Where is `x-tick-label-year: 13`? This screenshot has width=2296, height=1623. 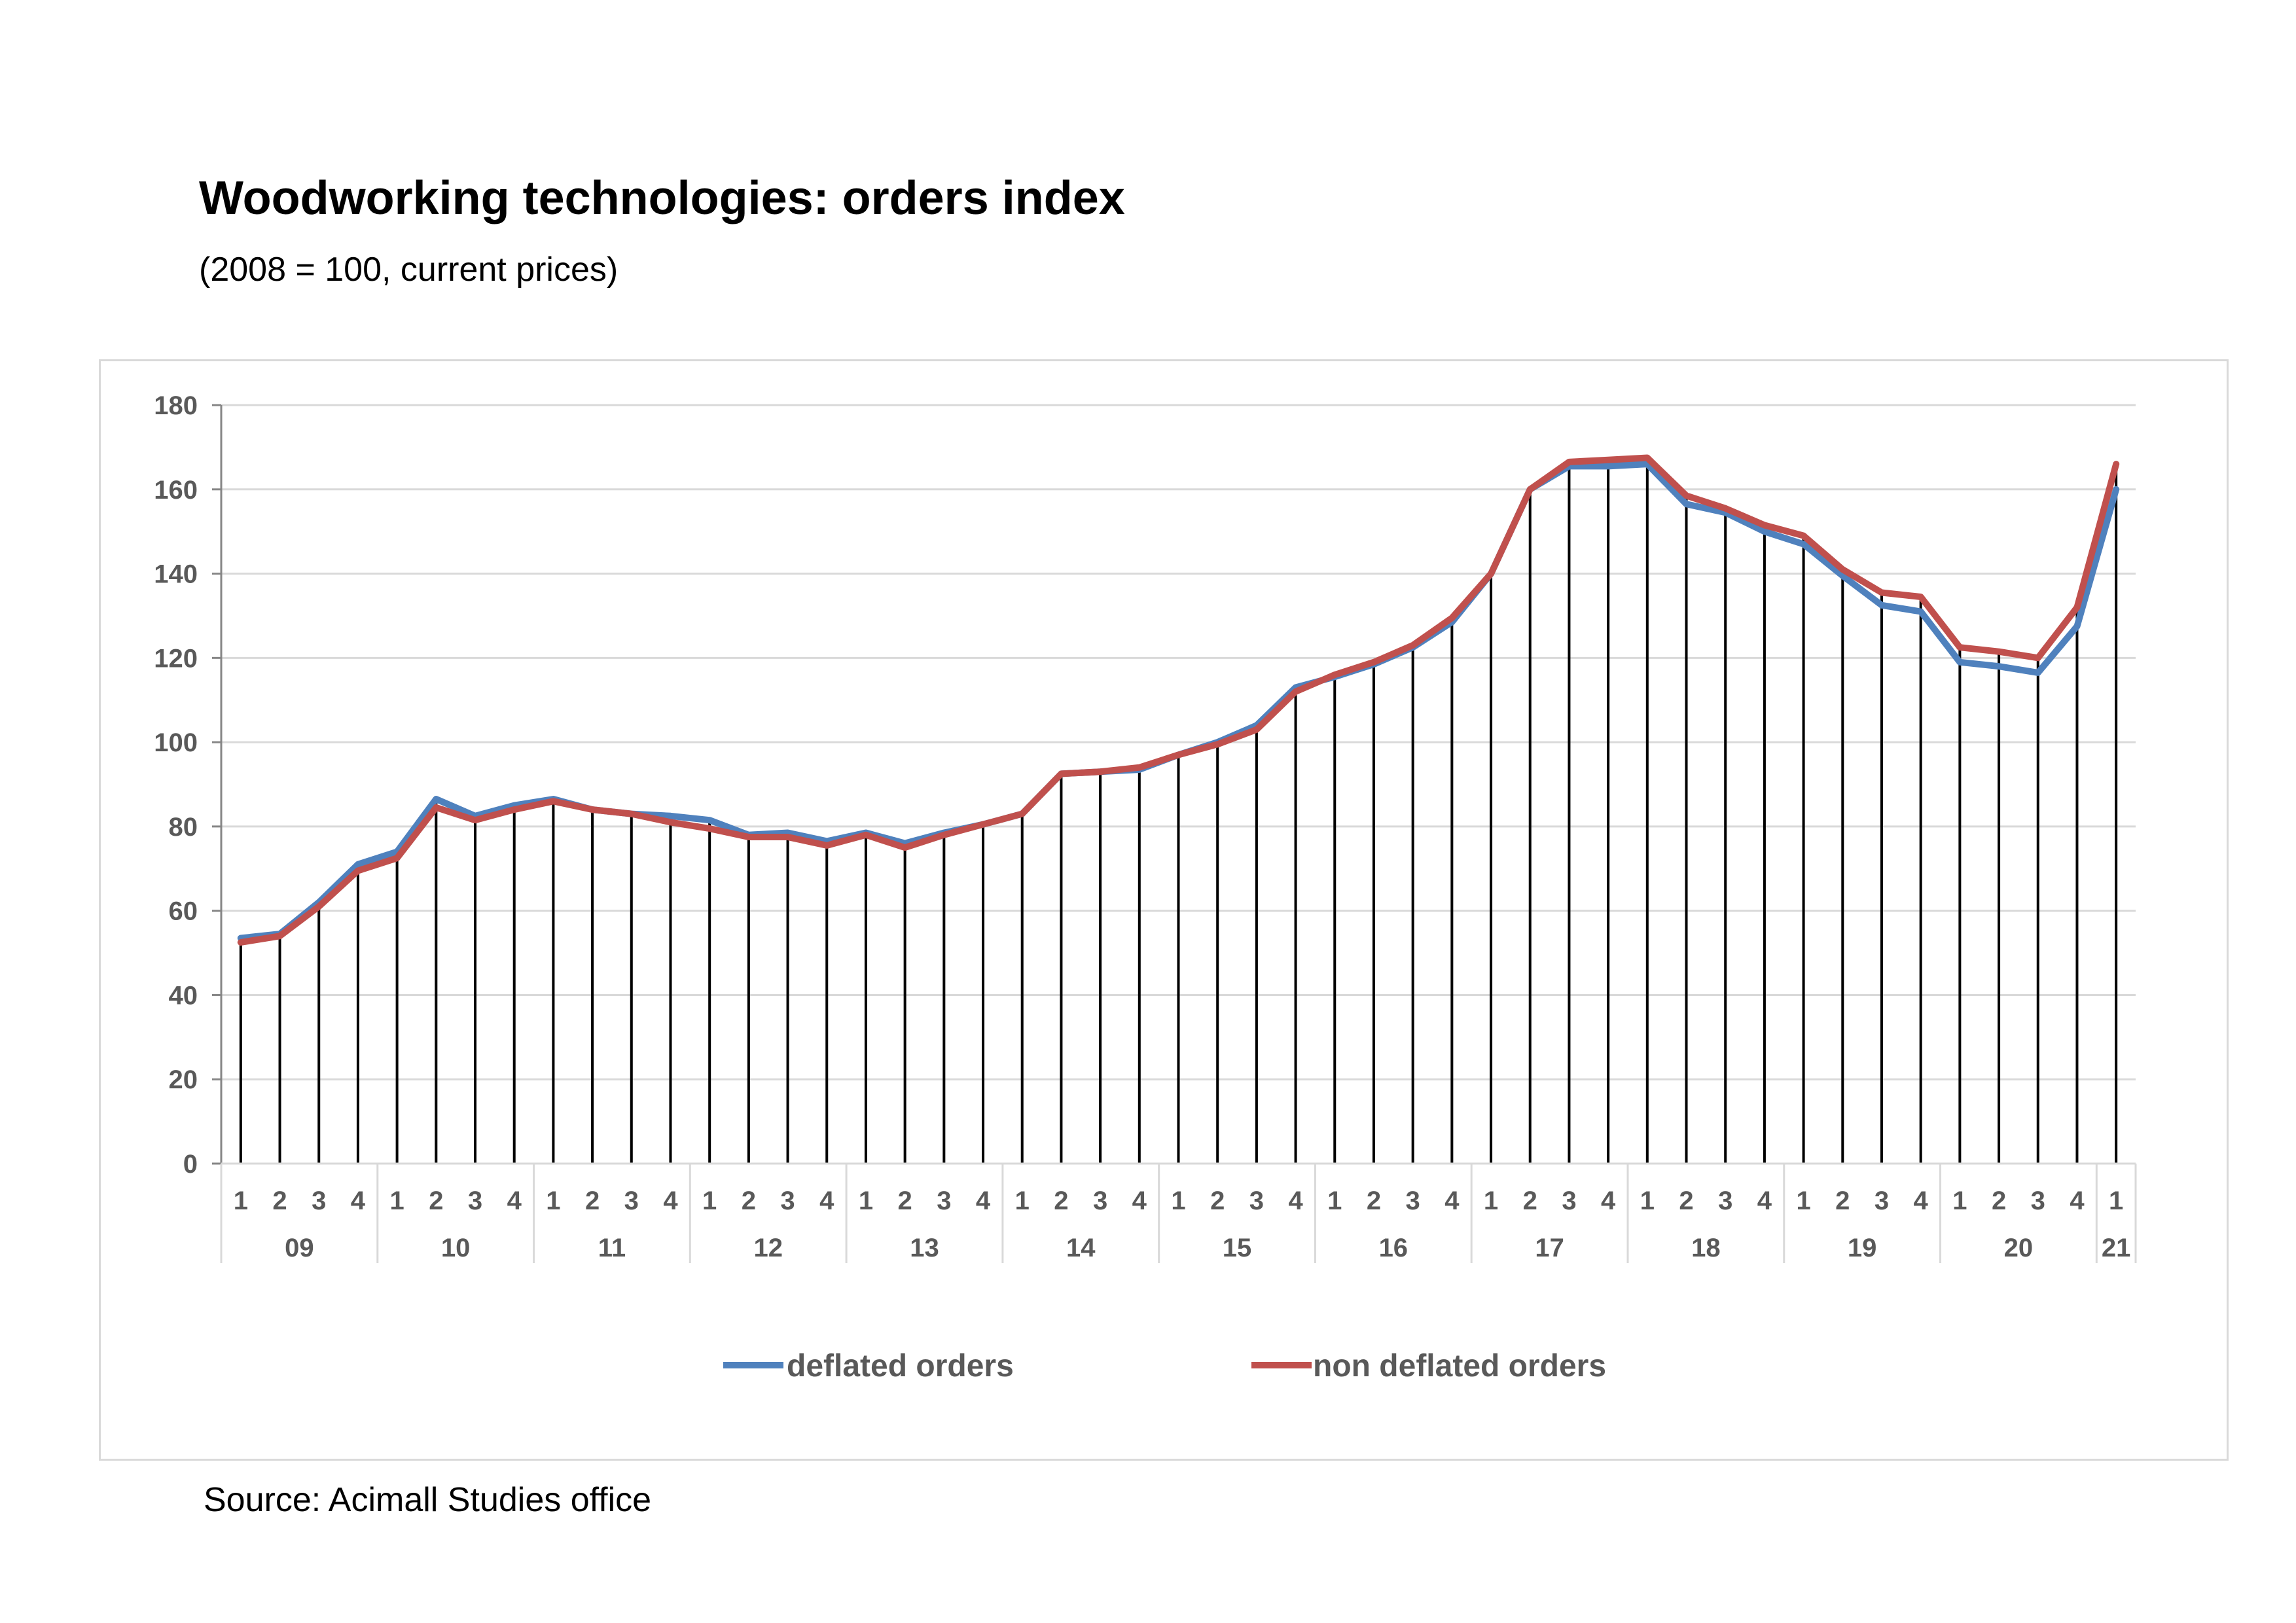
x-tick-label-year: 13 is located at coordinates (924, 1248).